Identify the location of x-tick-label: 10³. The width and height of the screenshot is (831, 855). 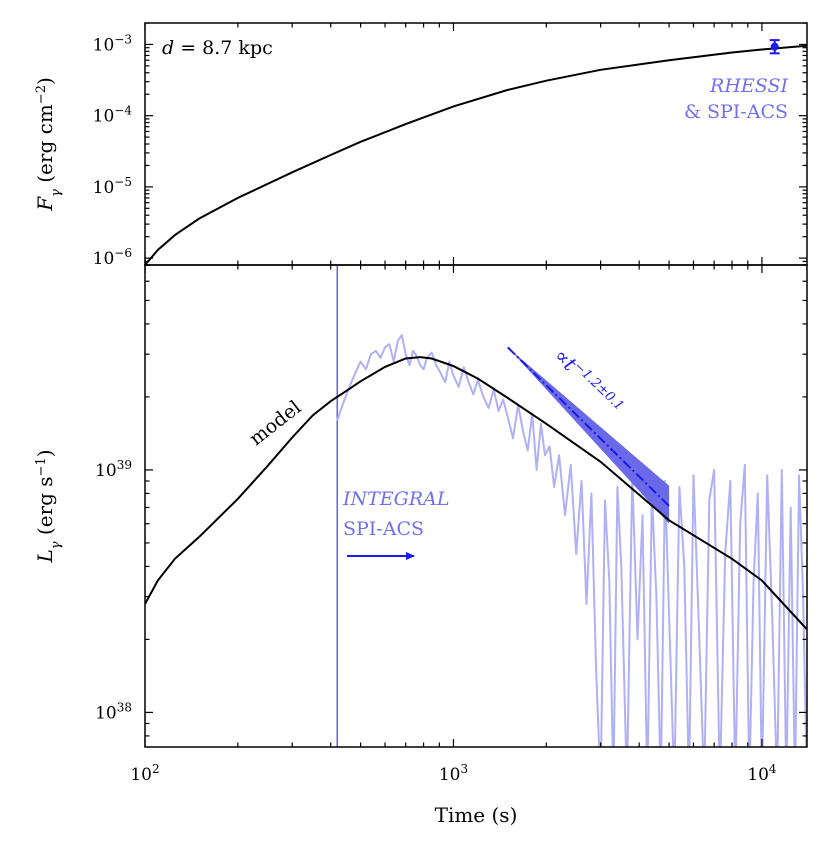
(453, 773).